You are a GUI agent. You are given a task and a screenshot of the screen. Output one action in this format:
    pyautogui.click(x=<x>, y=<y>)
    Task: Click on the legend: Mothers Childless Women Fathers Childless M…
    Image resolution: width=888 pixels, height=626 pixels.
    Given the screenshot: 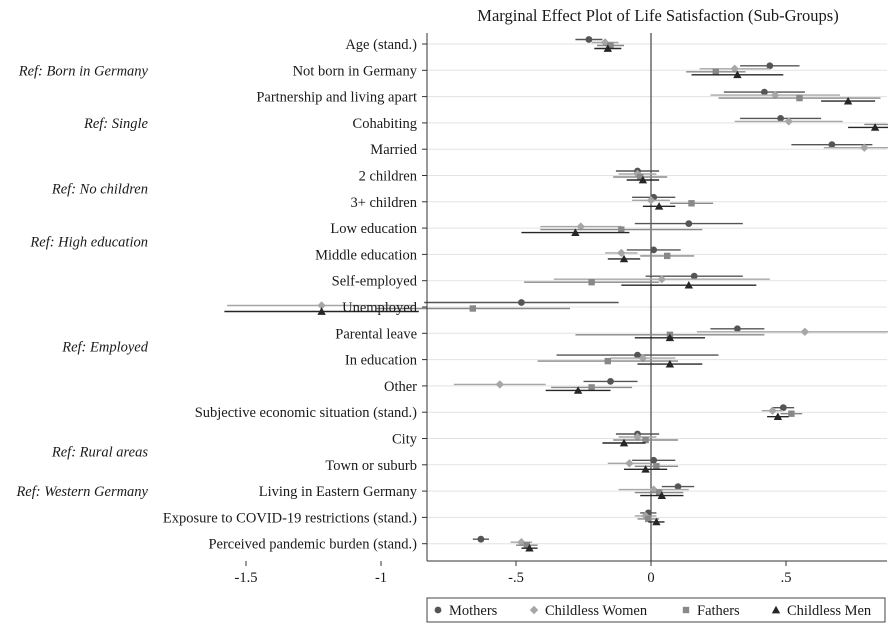 What is the action you would take?
    pyautogui.click(x=656, y=610)
    